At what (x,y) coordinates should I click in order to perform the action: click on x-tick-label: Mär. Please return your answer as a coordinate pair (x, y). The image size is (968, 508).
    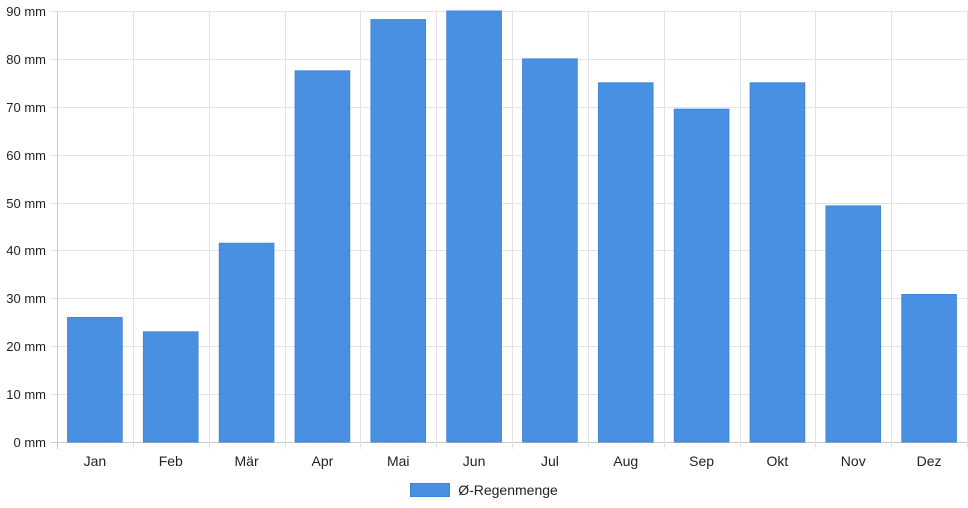
    Looking at the image, I should click on (247, 461).